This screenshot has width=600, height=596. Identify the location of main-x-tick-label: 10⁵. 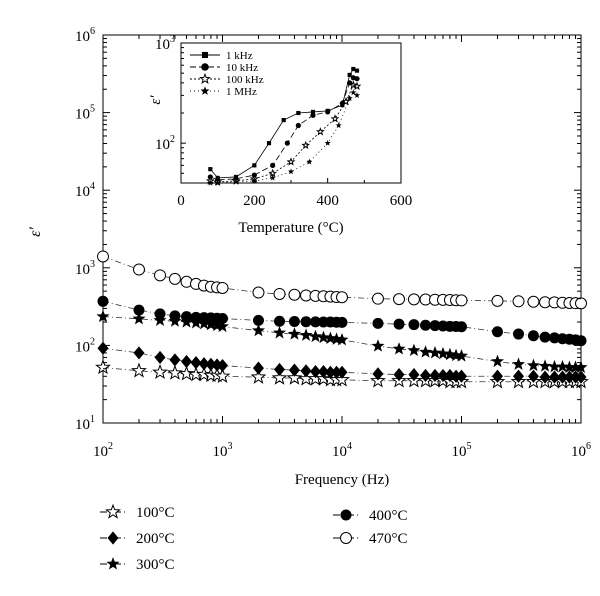
(462, 450).